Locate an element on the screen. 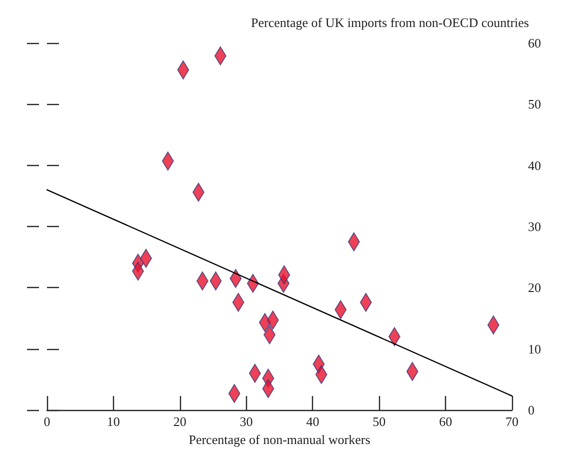 This screenshot has width=567, height=459. y-axis-title: Percentage of UK imports from non-OECD countries is located at coordinates (390, 22).